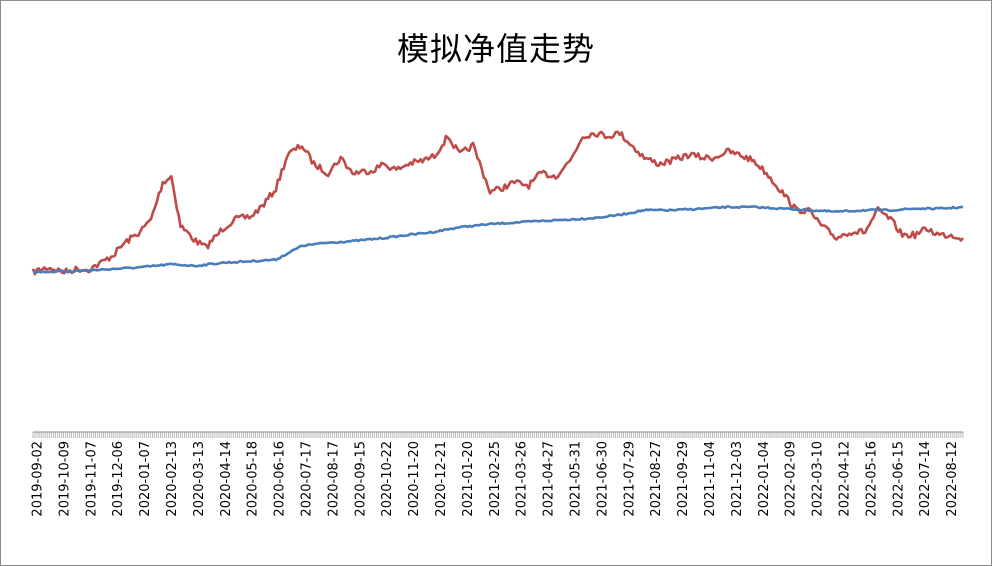 This screenshot has height=566, width=992. Describe the element at coordinates (522, 479) in the screenshot. I see `x-tick-label: 2021-03-26` at that location.